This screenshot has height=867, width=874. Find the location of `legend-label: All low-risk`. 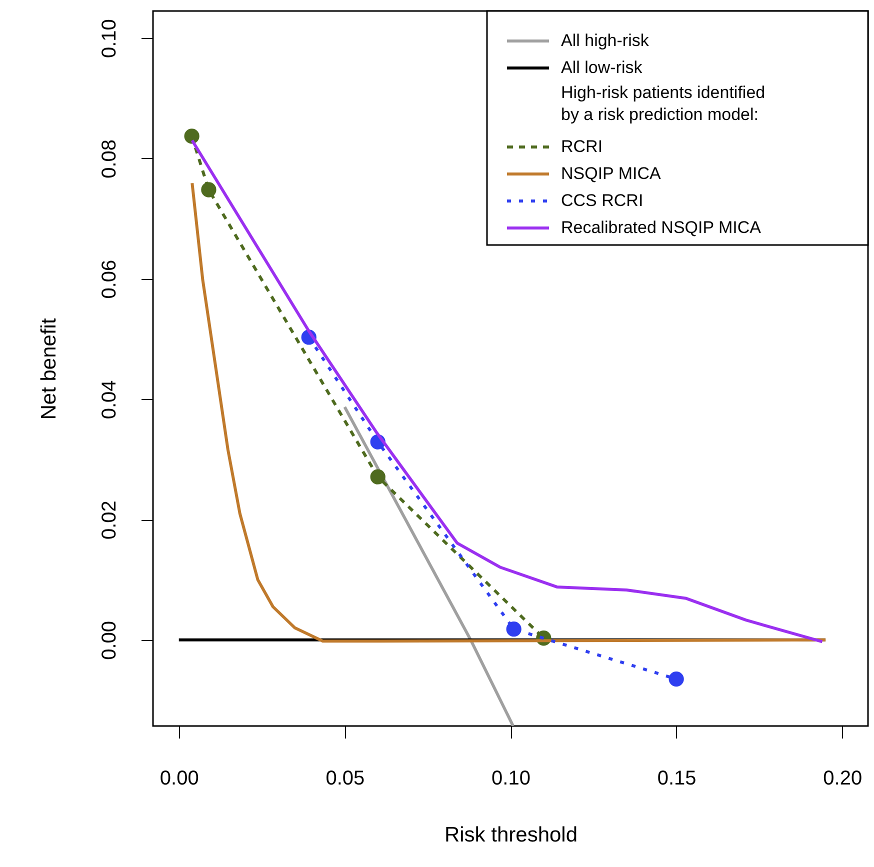

legend-label: All low-risk is located at coordinates (602, 67).